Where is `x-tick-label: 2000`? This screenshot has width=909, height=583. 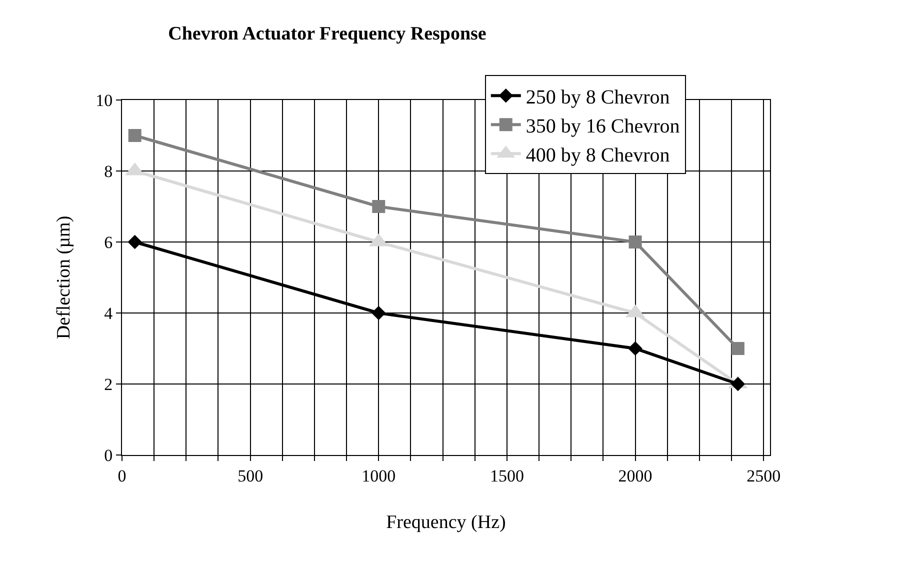
x-tick-label: 2000 is located at coordinates (635, 476).